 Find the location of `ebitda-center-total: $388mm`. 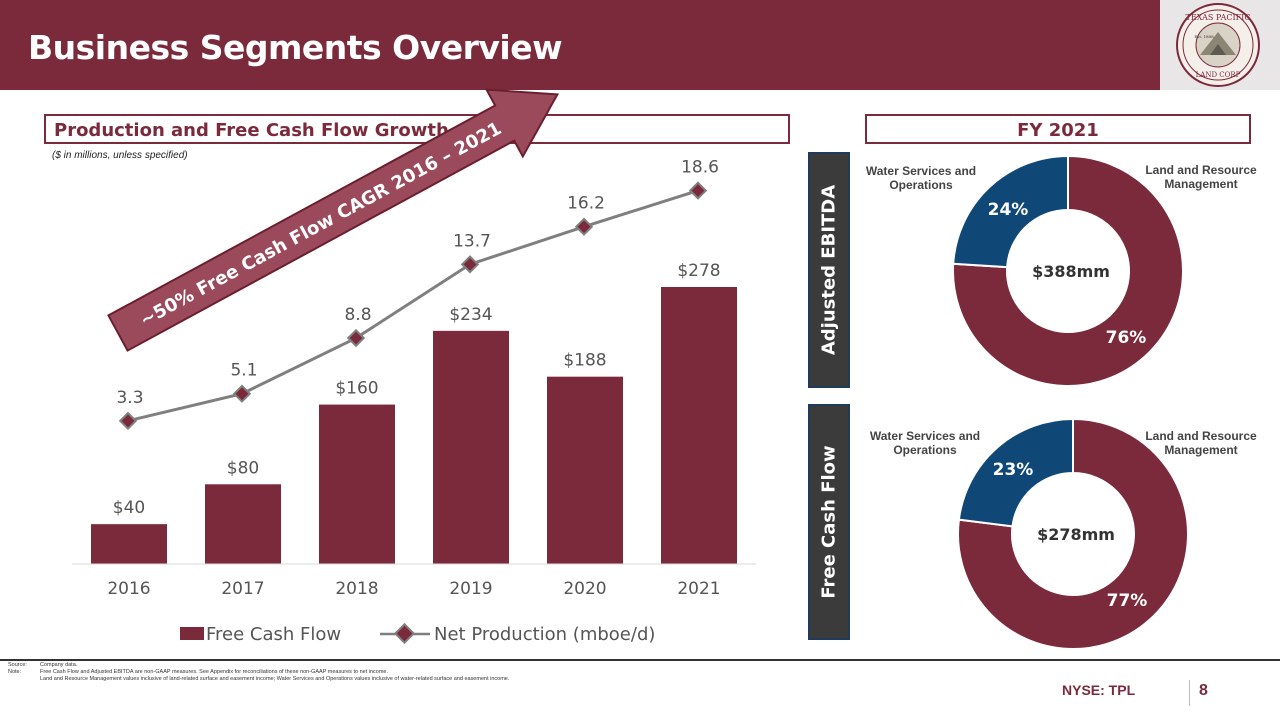

ebitda-center-total: $388mm is located at coordinates (1071, 271).